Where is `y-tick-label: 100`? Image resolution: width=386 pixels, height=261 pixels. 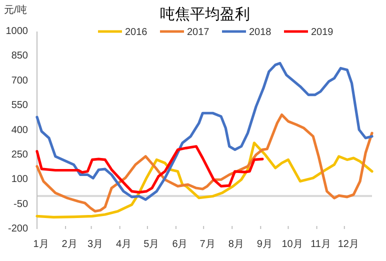
y-tick-label: 100 is located at coordinates (19, 180).